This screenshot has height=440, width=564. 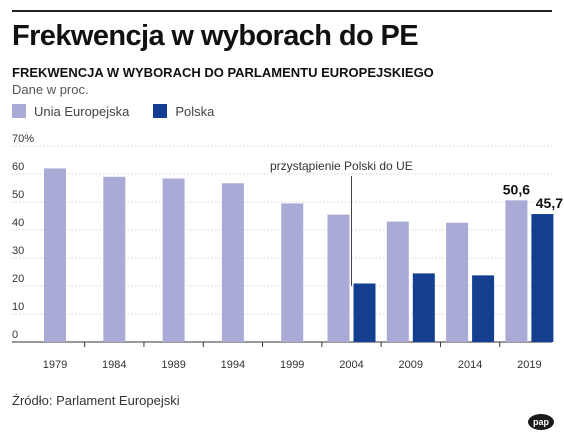 I want to click on legend-label-eu: Unia Europejska, so click(x=82, y=111).